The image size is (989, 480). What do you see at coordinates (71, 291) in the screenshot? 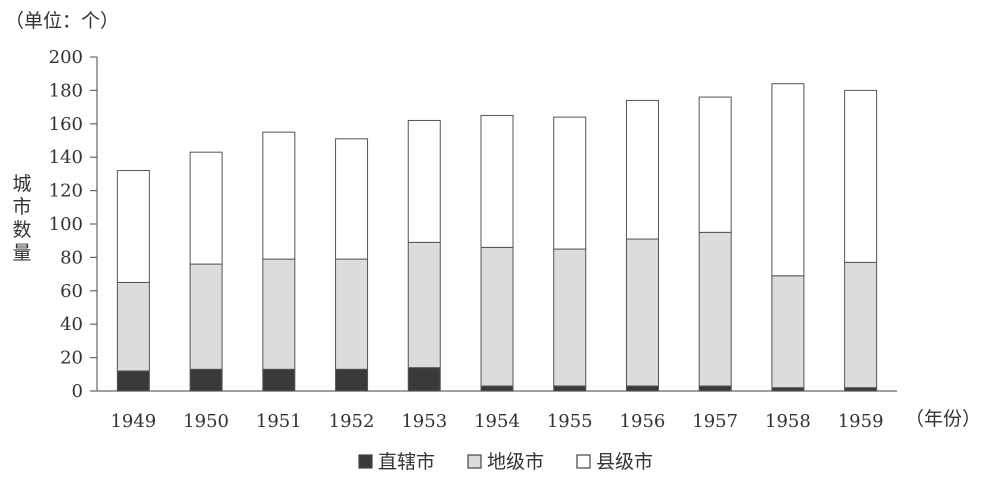
I see `y-tick-label: 60` at bounding box center [71, 291].